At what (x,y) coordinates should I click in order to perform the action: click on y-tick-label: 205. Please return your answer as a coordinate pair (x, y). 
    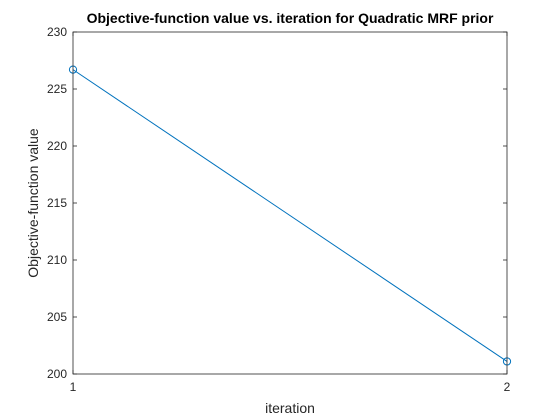
    Looking at the image, I should click on (57, 317).